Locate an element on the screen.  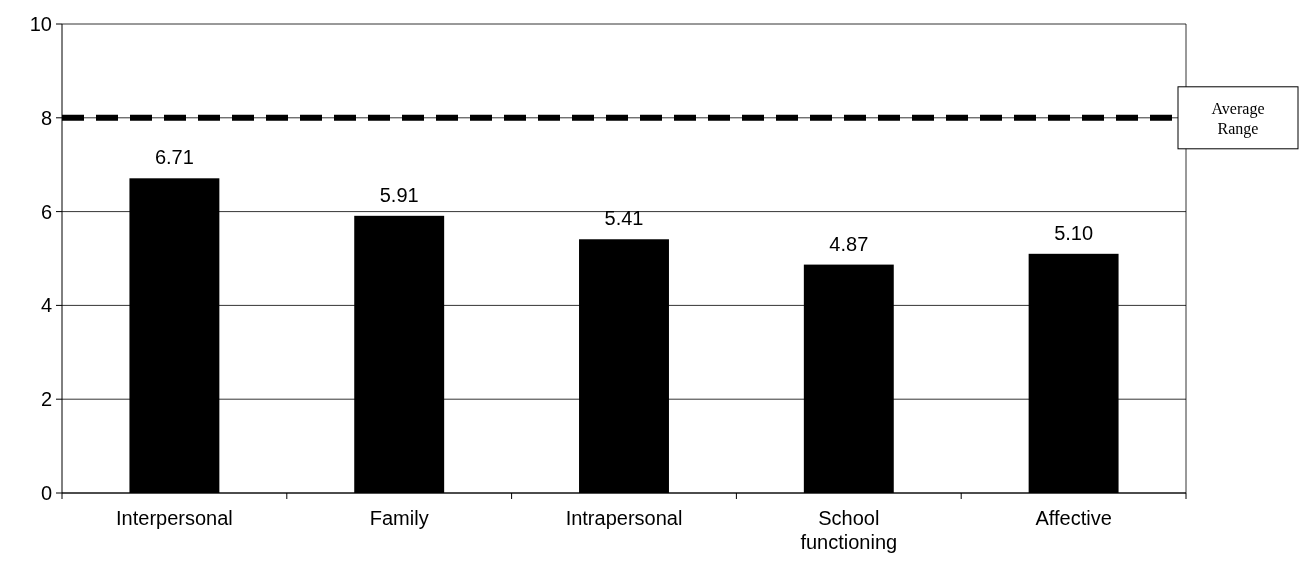
y-tick-label: 6 is located at coordinates (46, 211).